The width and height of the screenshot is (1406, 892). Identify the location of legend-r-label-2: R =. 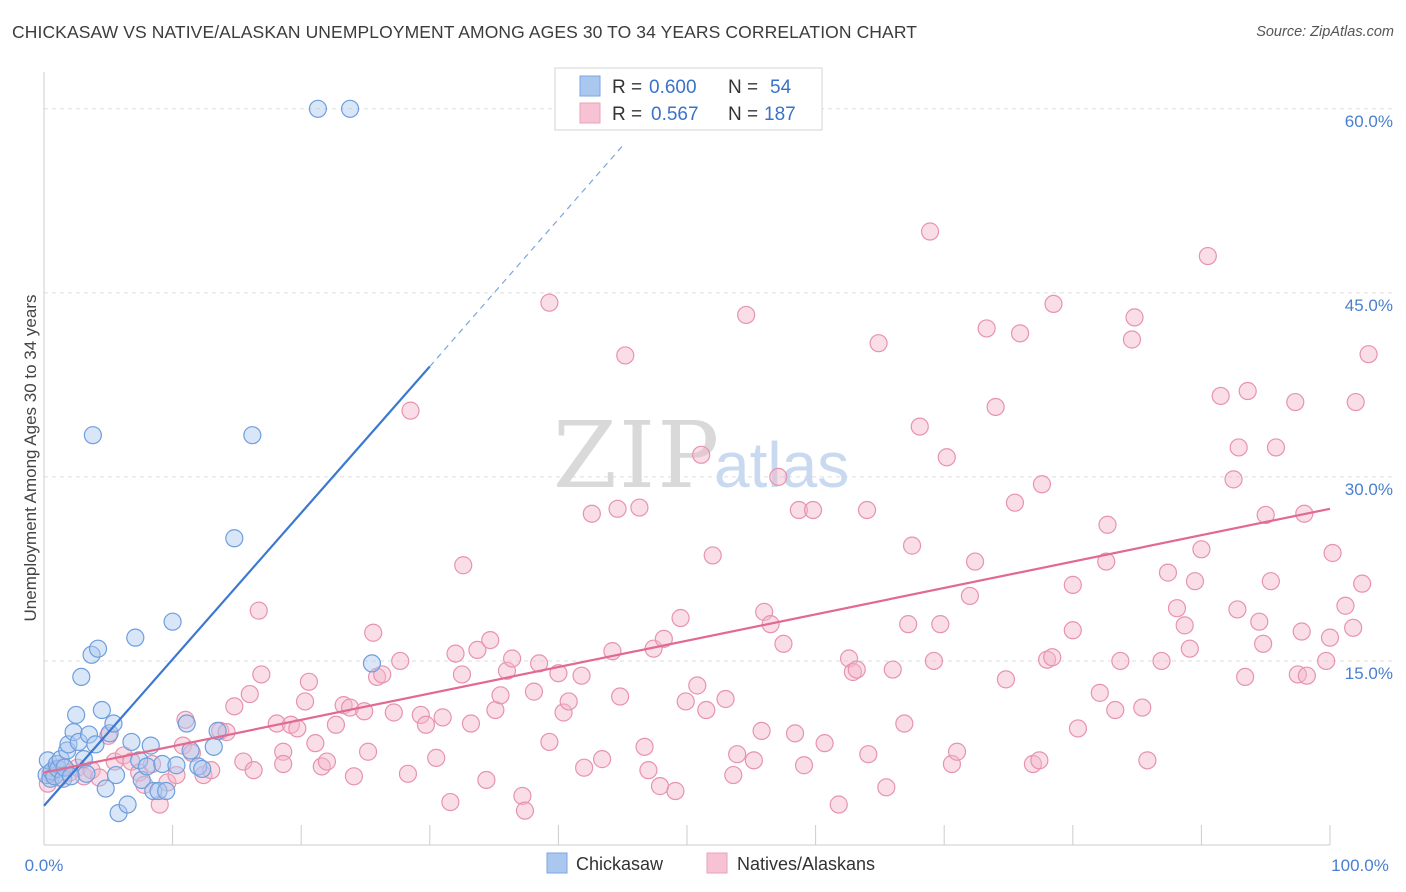
(627, 114).